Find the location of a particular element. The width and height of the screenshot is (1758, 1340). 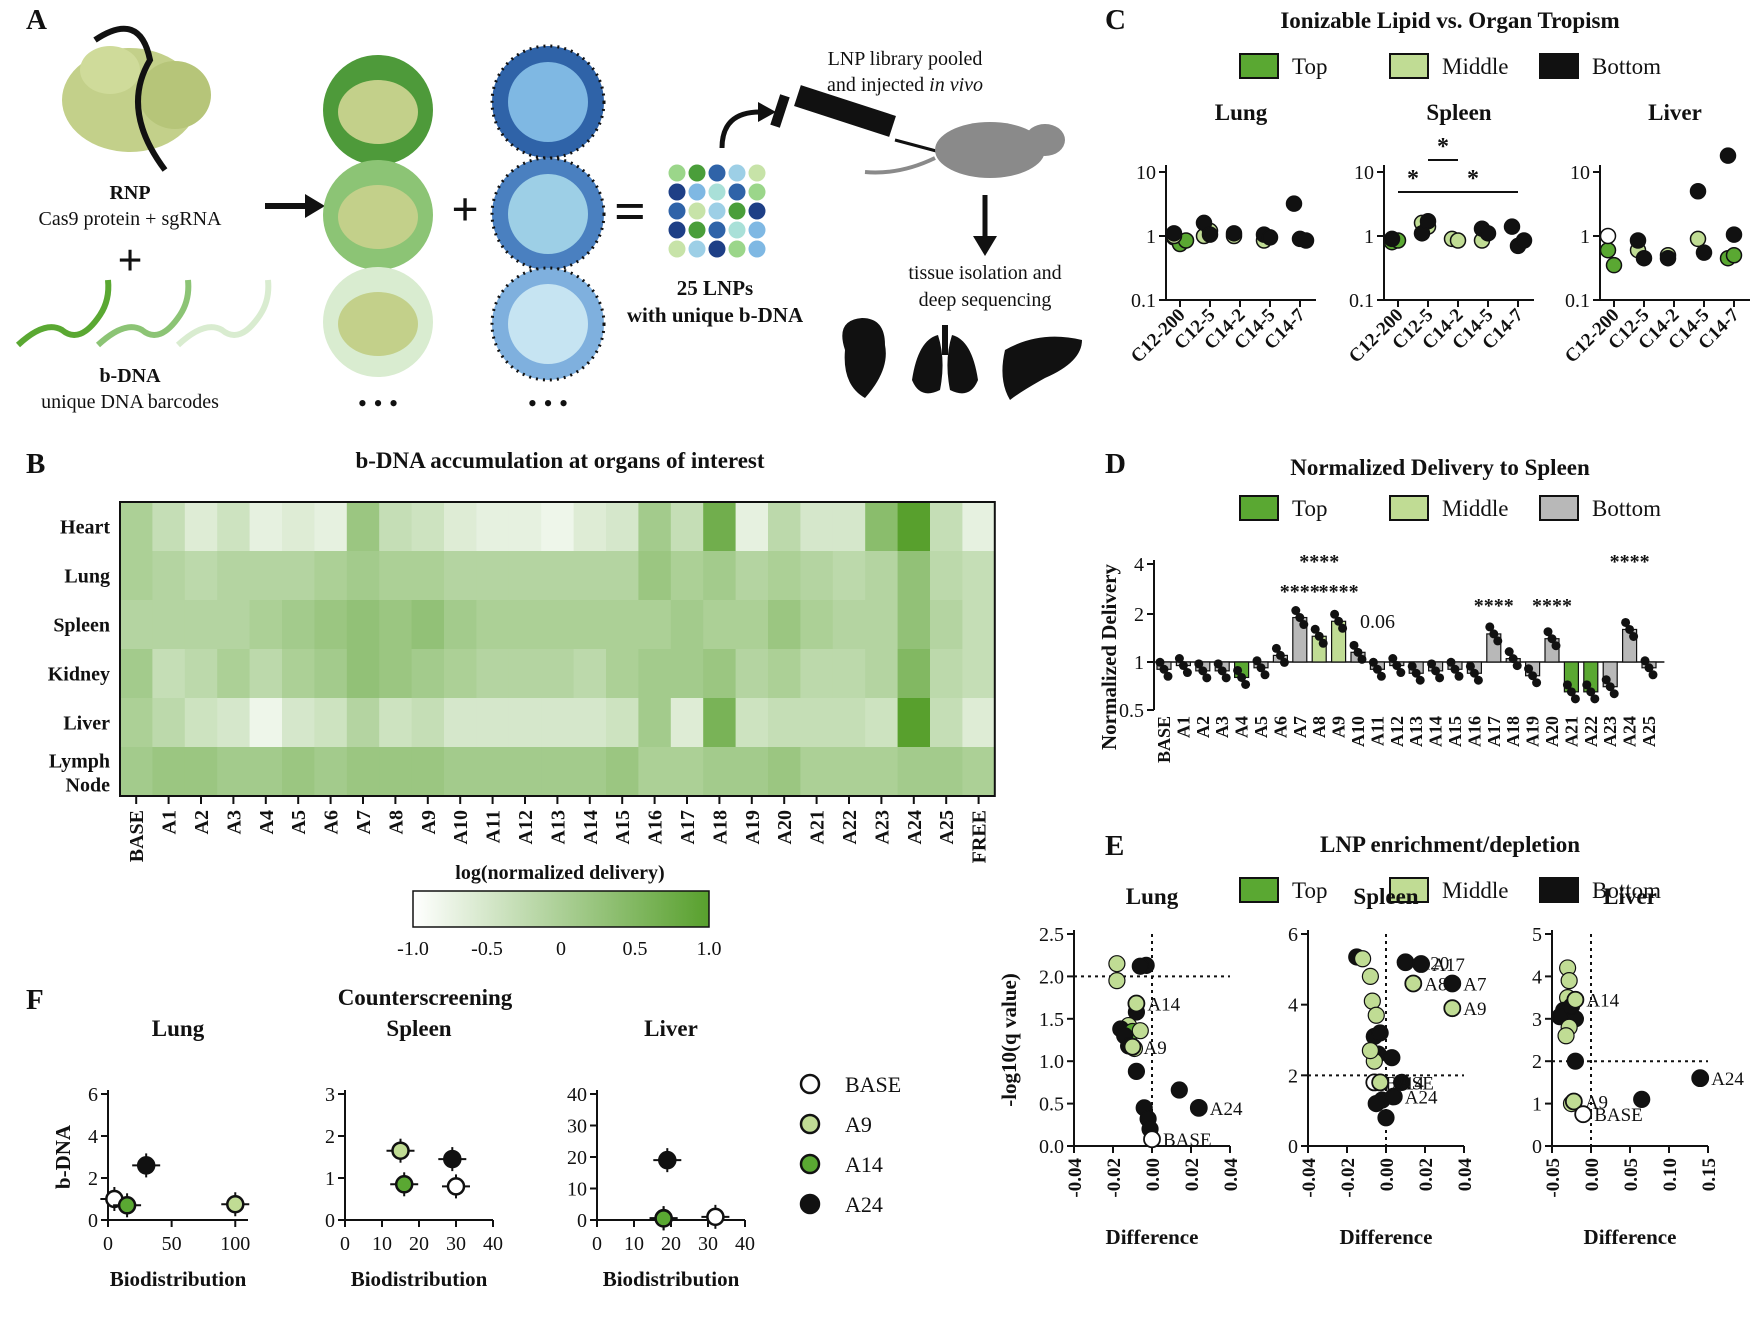

panel-f-legend-label: A9 is located at coordinates (858, 1124).